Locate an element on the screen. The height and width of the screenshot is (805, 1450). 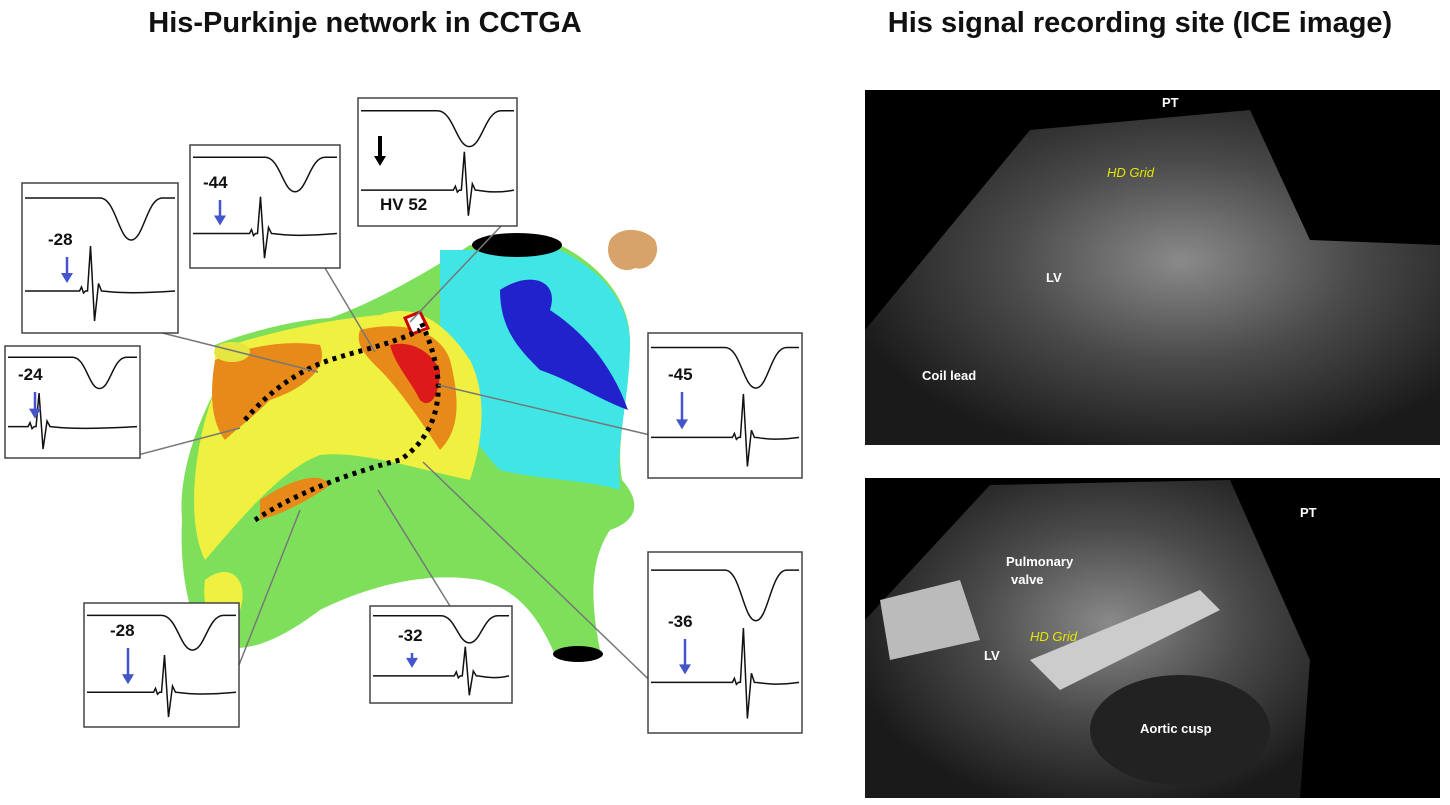
inset-label: -44 is located at coordinates (215, 182).